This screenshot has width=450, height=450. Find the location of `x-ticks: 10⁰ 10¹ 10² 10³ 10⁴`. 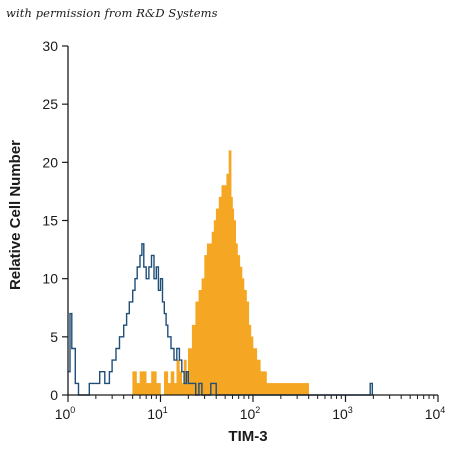

x-ticks: 10⁰ 10¹ 10² 10³ 10⁴ is located at coordinates (250, 408).